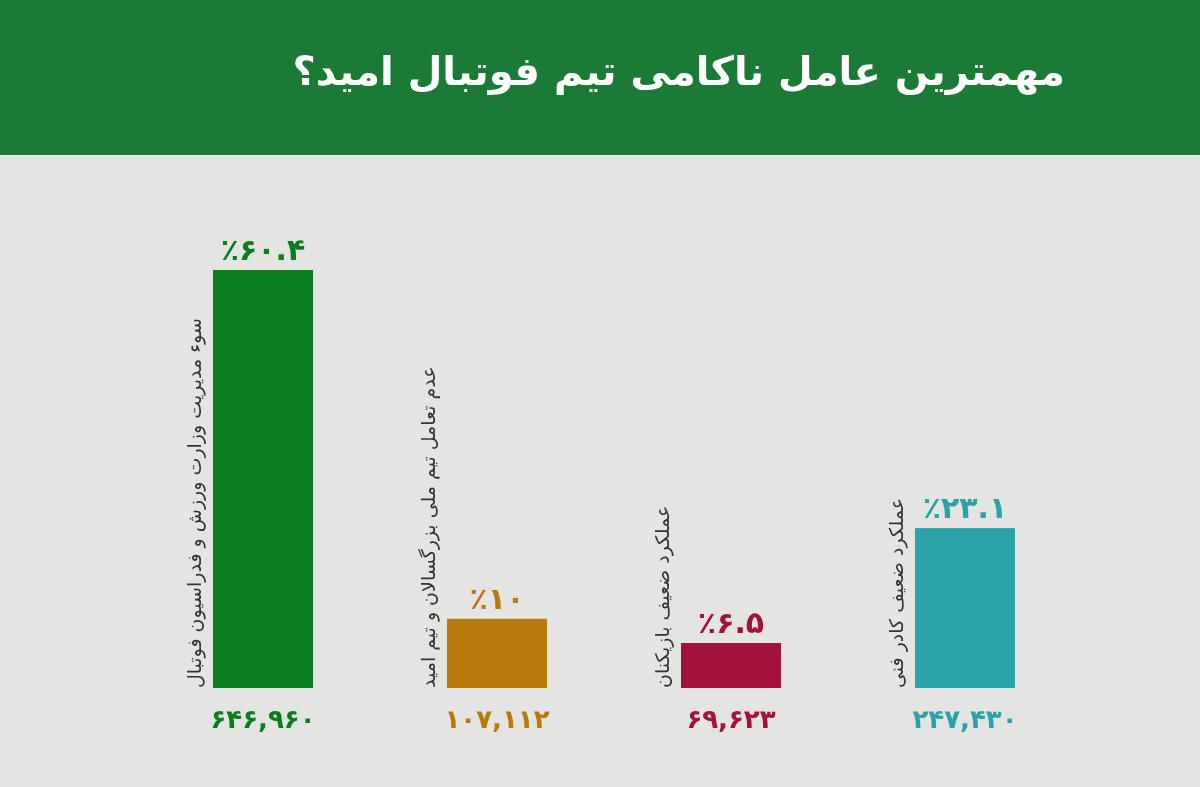 The height and width of the screenshot is (787, 1200). What do you see at coordinates (965, 508) in the screenshot?
I see `data-label: ٪۲۳.۱` at bounding box center [965, 508].